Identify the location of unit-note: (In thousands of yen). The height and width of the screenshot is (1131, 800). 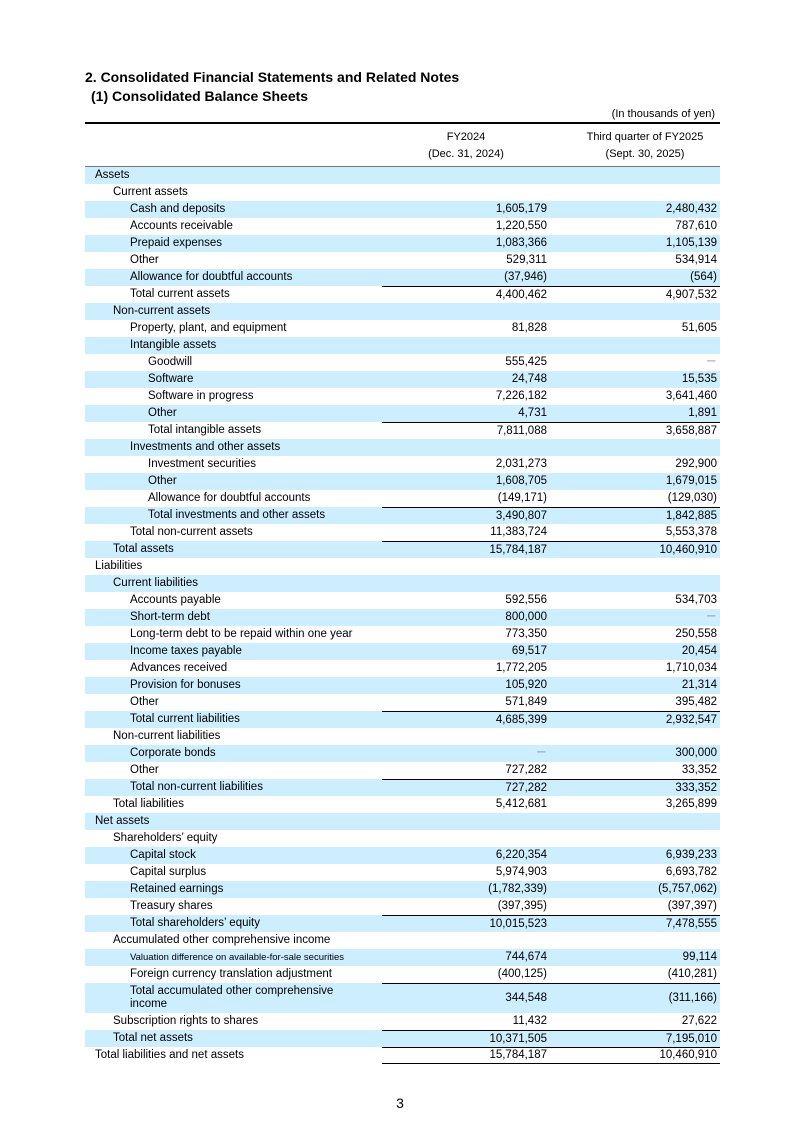
(663, 114).